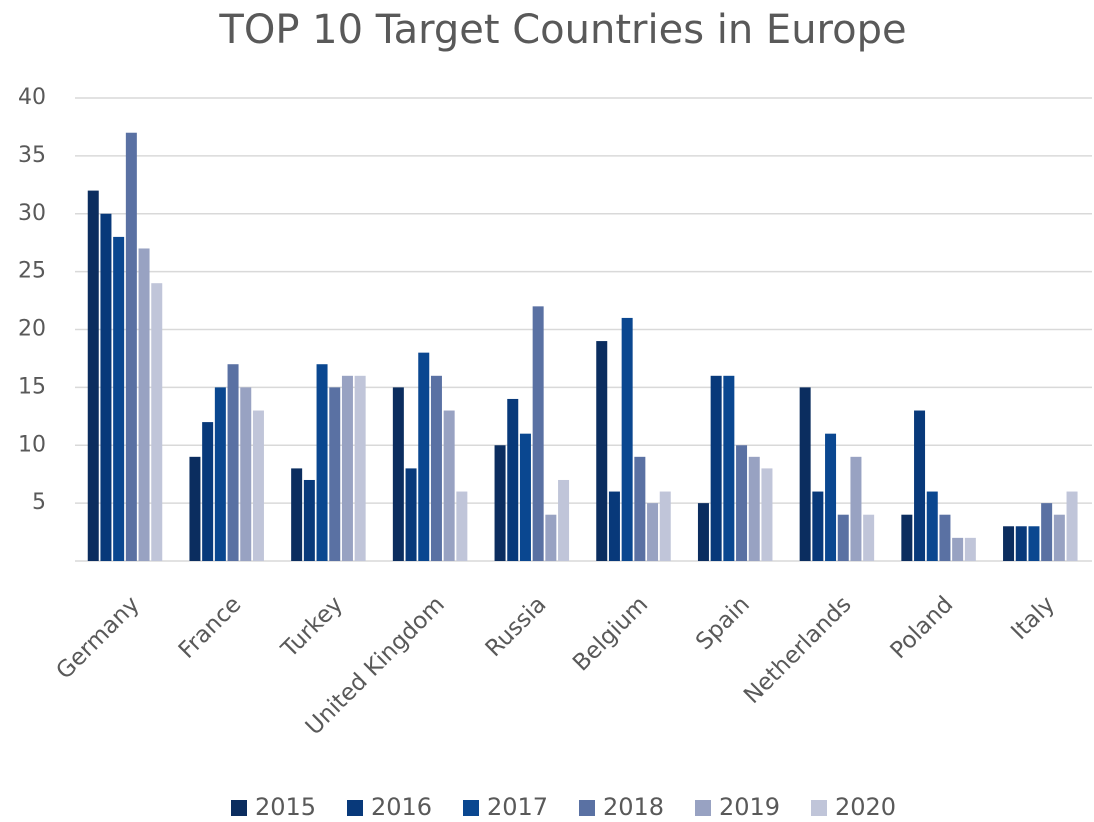 The width and height of the screenshot is (1094, 822). What do you see at coordinates (98, 637) in the screenshot?
I see `x-tick-label: Germany` at bounding box center [98, 637].